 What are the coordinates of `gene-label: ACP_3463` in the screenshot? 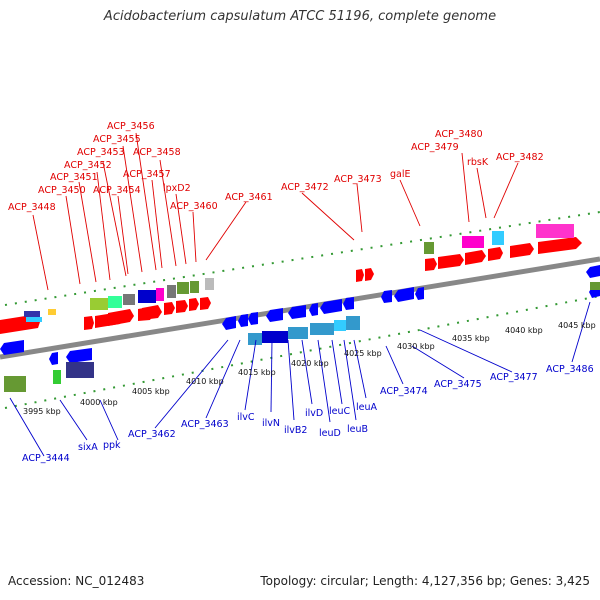 It's located at (205, 424).